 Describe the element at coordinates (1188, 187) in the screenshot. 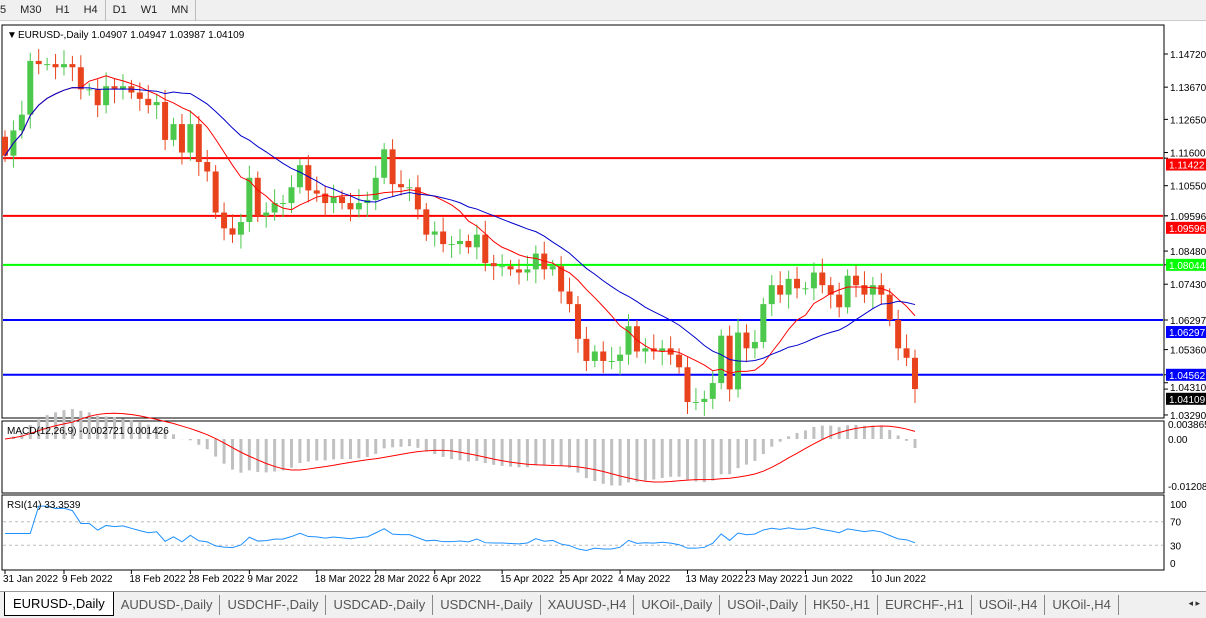

I see `price-axis-label: 1.10550` at that location.